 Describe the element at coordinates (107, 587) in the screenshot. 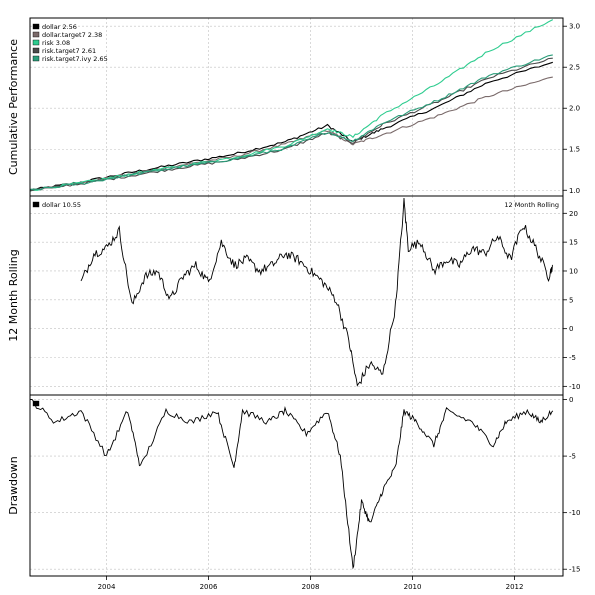

I see `x-tick-label: 2004` at that location.